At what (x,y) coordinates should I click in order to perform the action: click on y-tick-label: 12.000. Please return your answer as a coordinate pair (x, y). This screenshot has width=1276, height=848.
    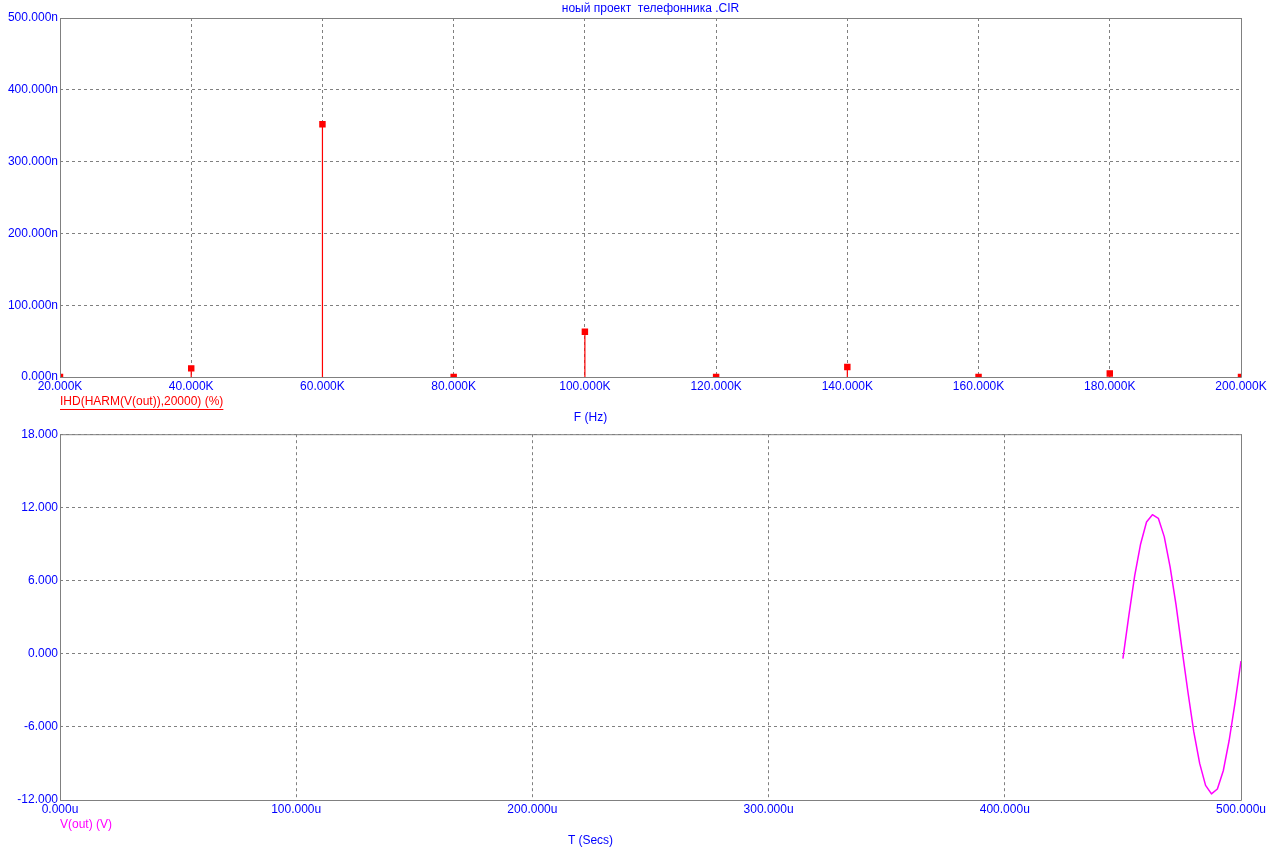
    Looking at the image, I should click on (40, 506).